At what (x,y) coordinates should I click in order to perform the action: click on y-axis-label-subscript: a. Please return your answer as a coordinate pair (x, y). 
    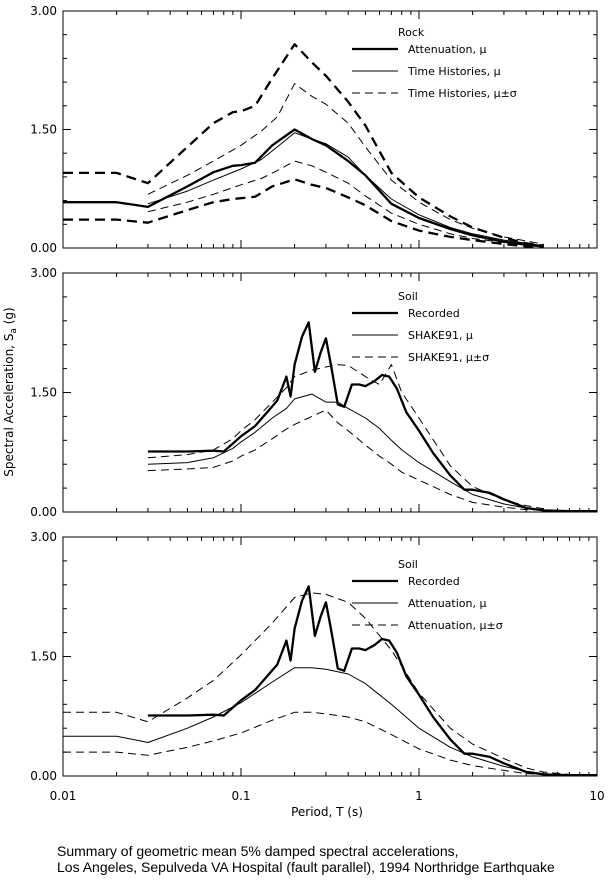
    Looking at the image, I should click on (14, 331).